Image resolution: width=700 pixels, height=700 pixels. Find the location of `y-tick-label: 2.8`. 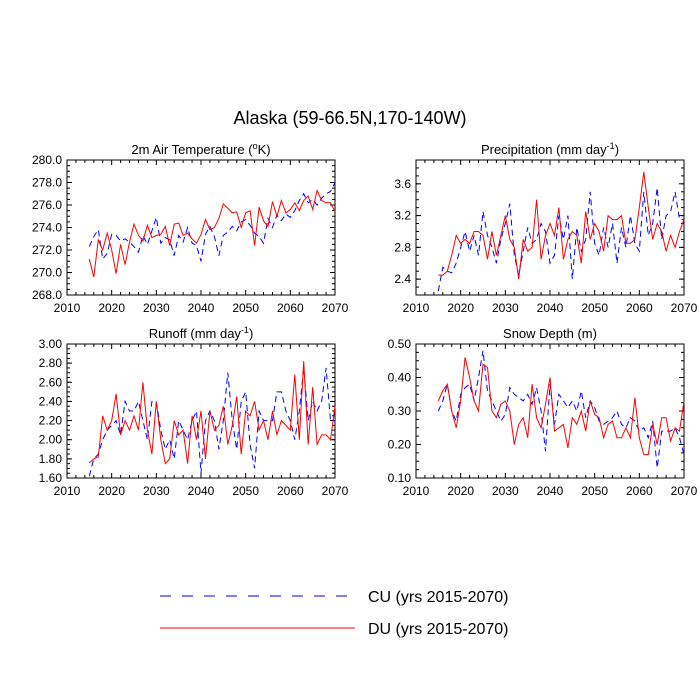

y-tick-label: 2.8 is located at coordinates (402, 247).